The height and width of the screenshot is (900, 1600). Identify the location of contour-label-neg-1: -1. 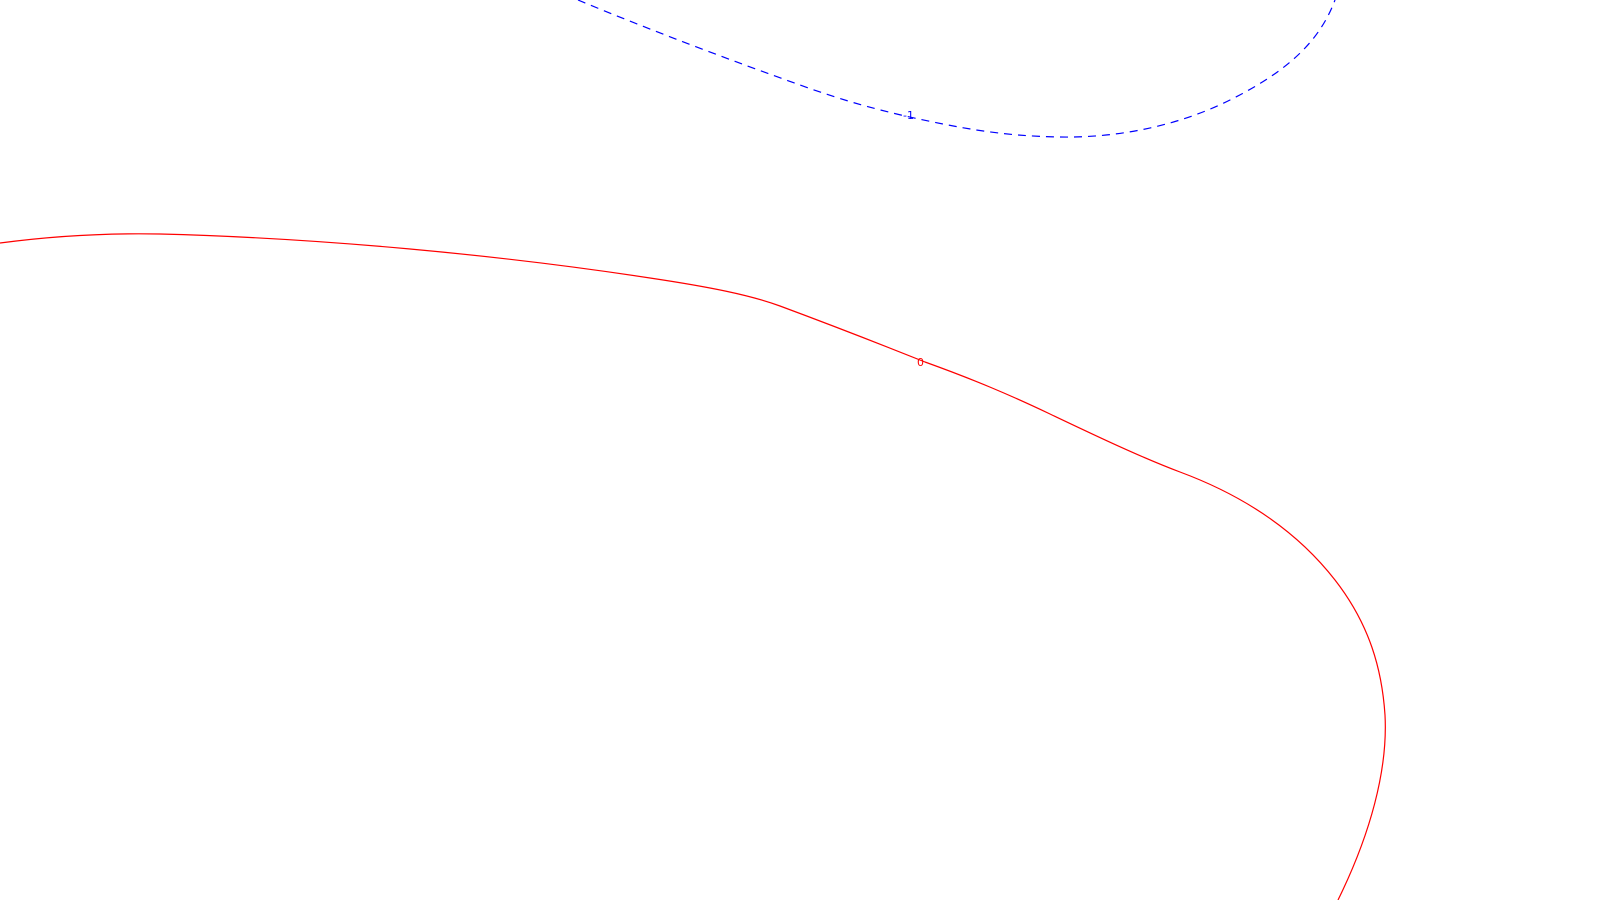
(908, 115).